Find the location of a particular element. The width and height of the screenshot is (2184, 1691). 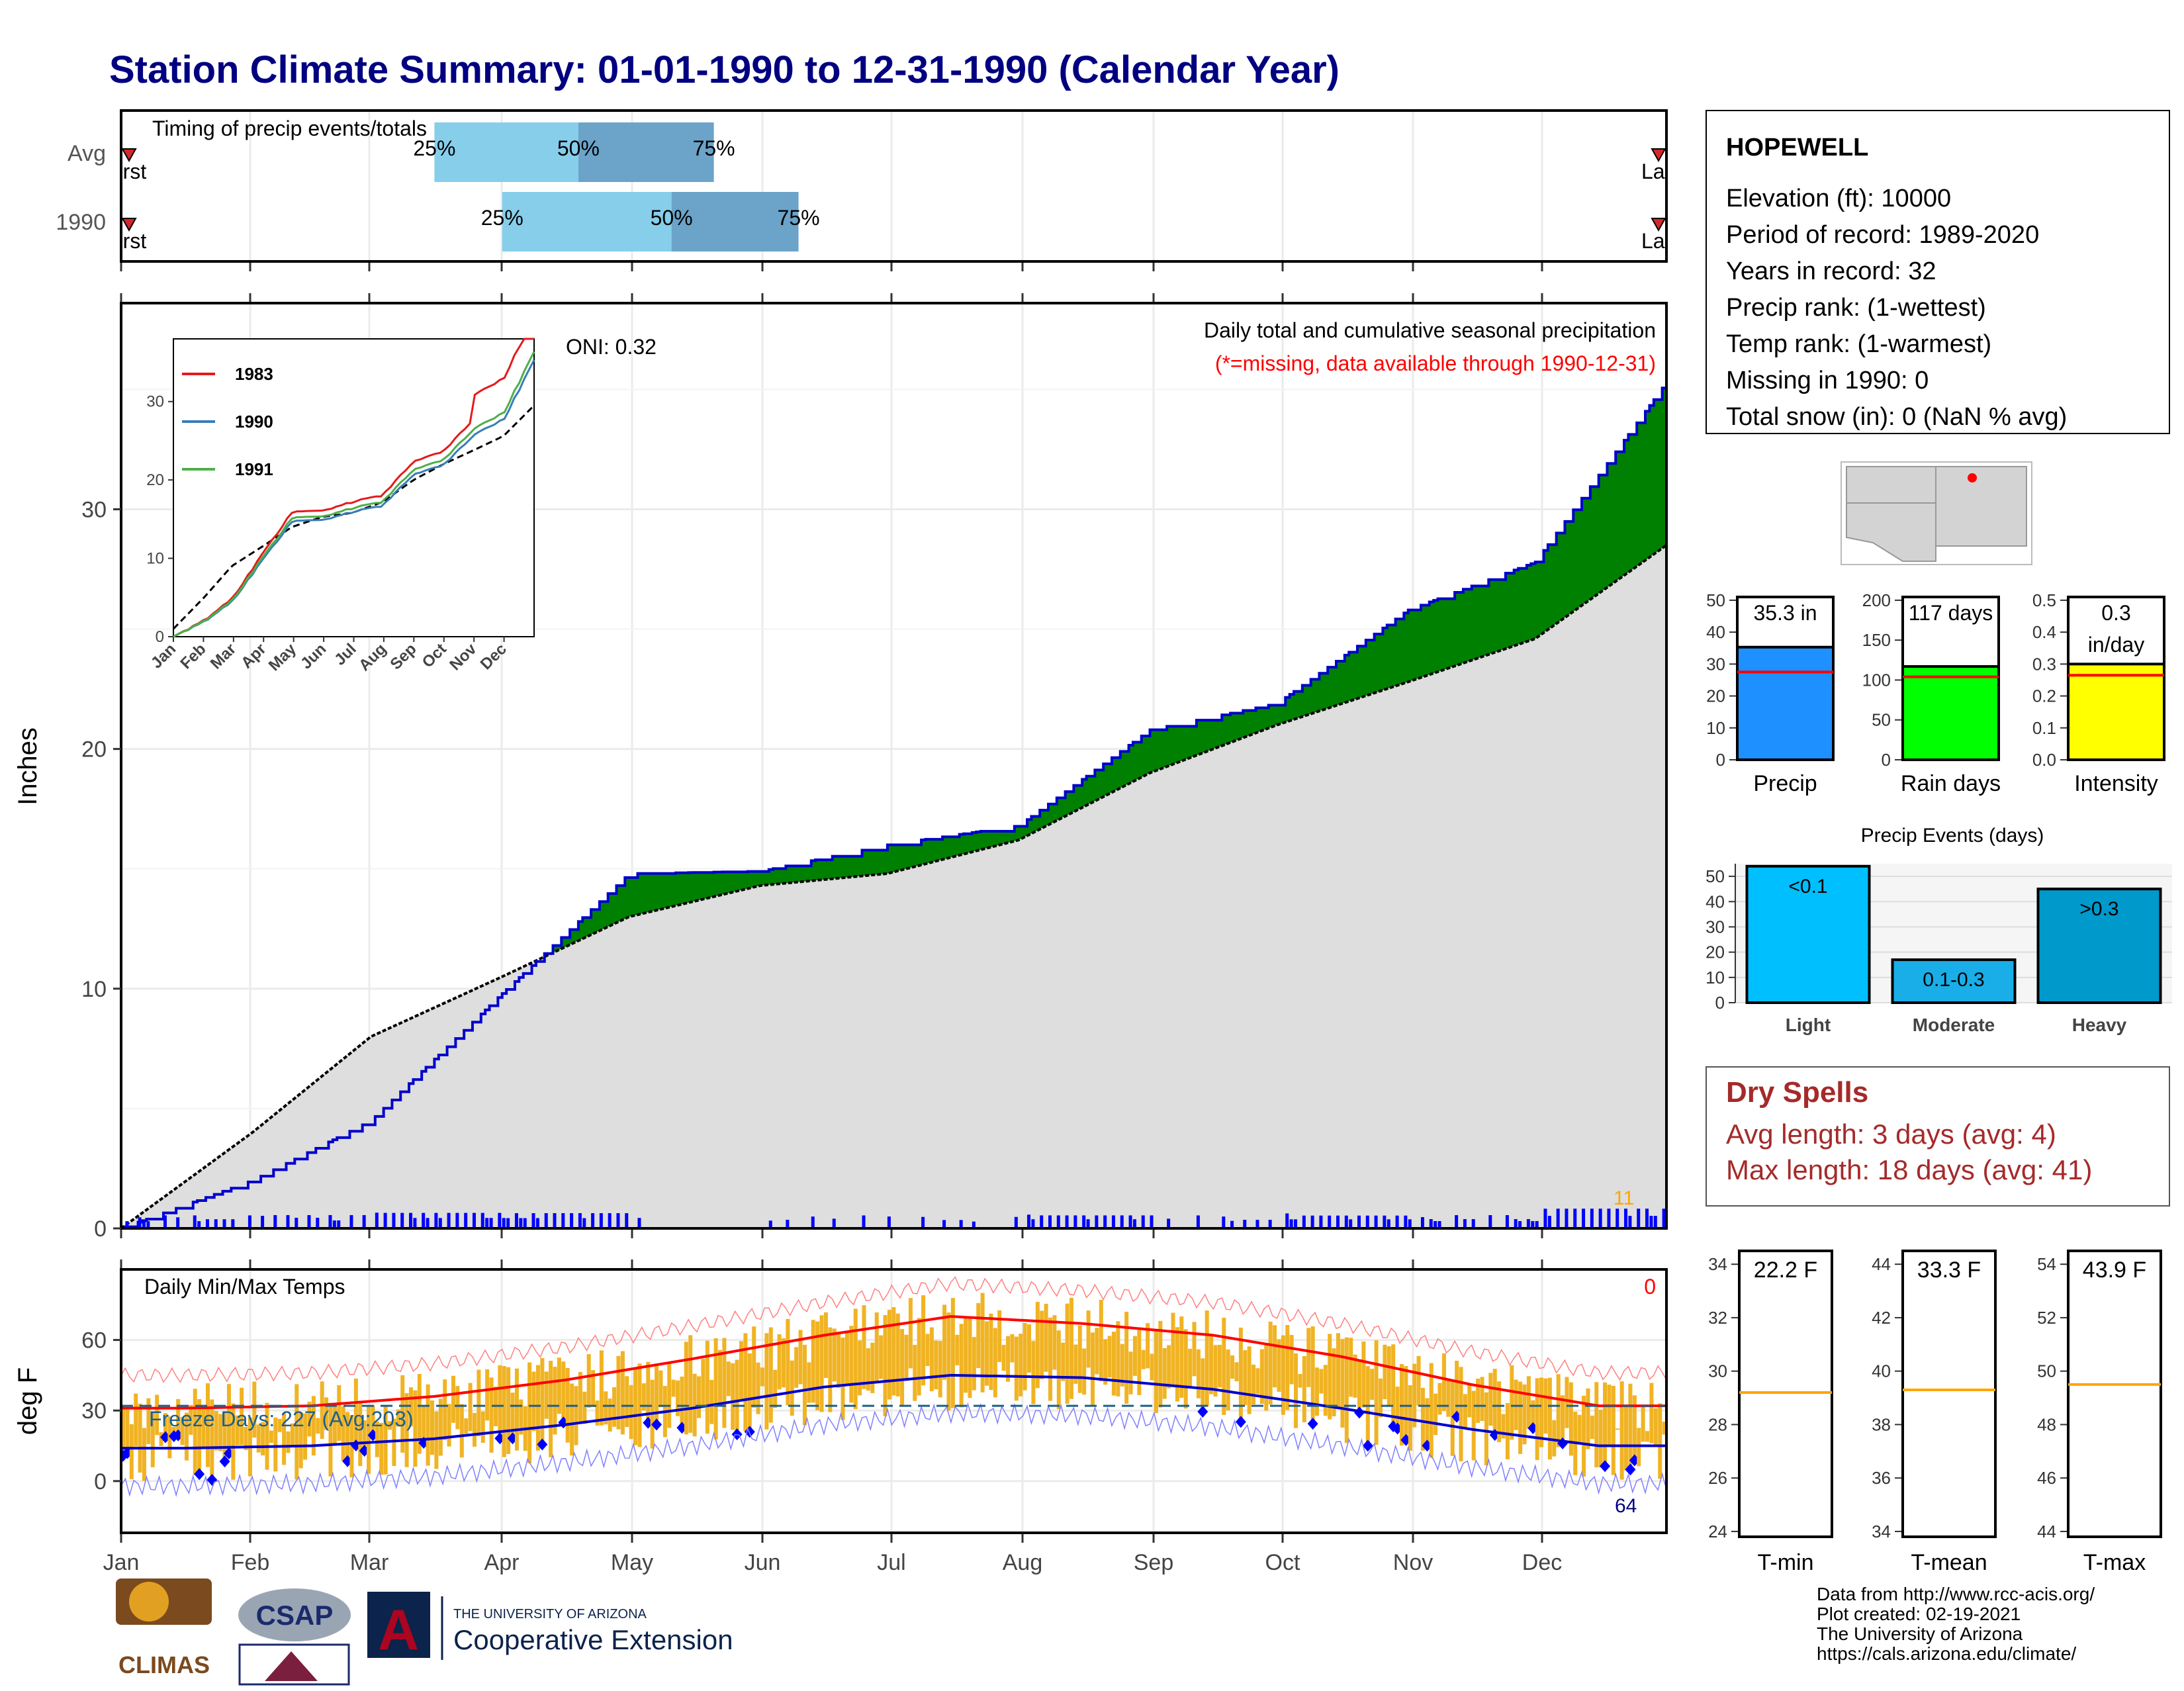

temp-box-tick-label: 34 is located at coordinates (1881, 1532).